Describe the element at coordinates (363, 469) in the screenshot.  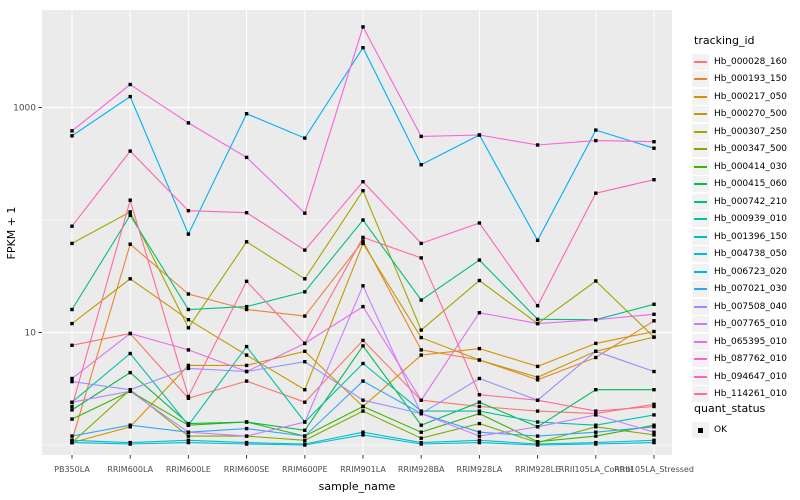
I see `x-tick-label: RRIM901LA` at that location.